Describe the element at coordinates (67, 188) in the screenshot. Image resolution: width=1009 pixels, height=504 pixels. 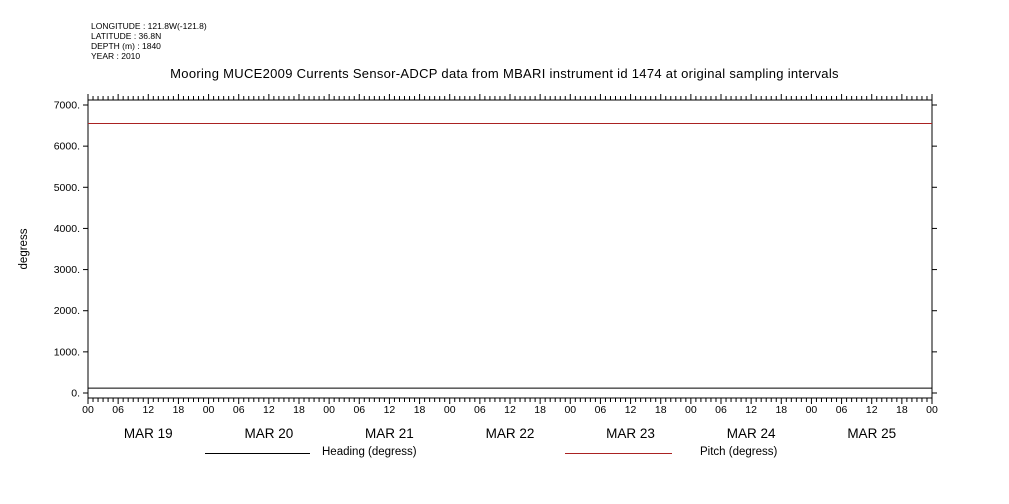
I see `y-tick-label: 5000.` at that location.